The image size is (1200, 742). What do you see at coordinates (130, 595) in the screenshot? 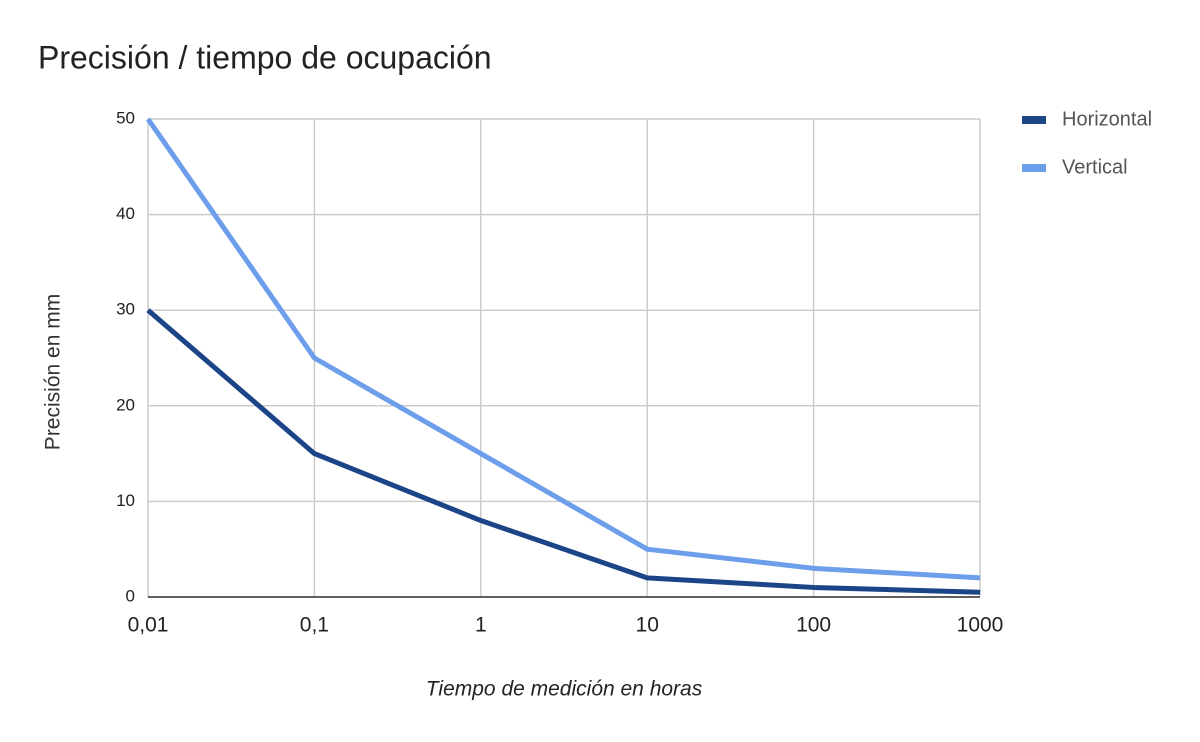
I see `y-tick-label: 0` at bounding box center [130, 595].